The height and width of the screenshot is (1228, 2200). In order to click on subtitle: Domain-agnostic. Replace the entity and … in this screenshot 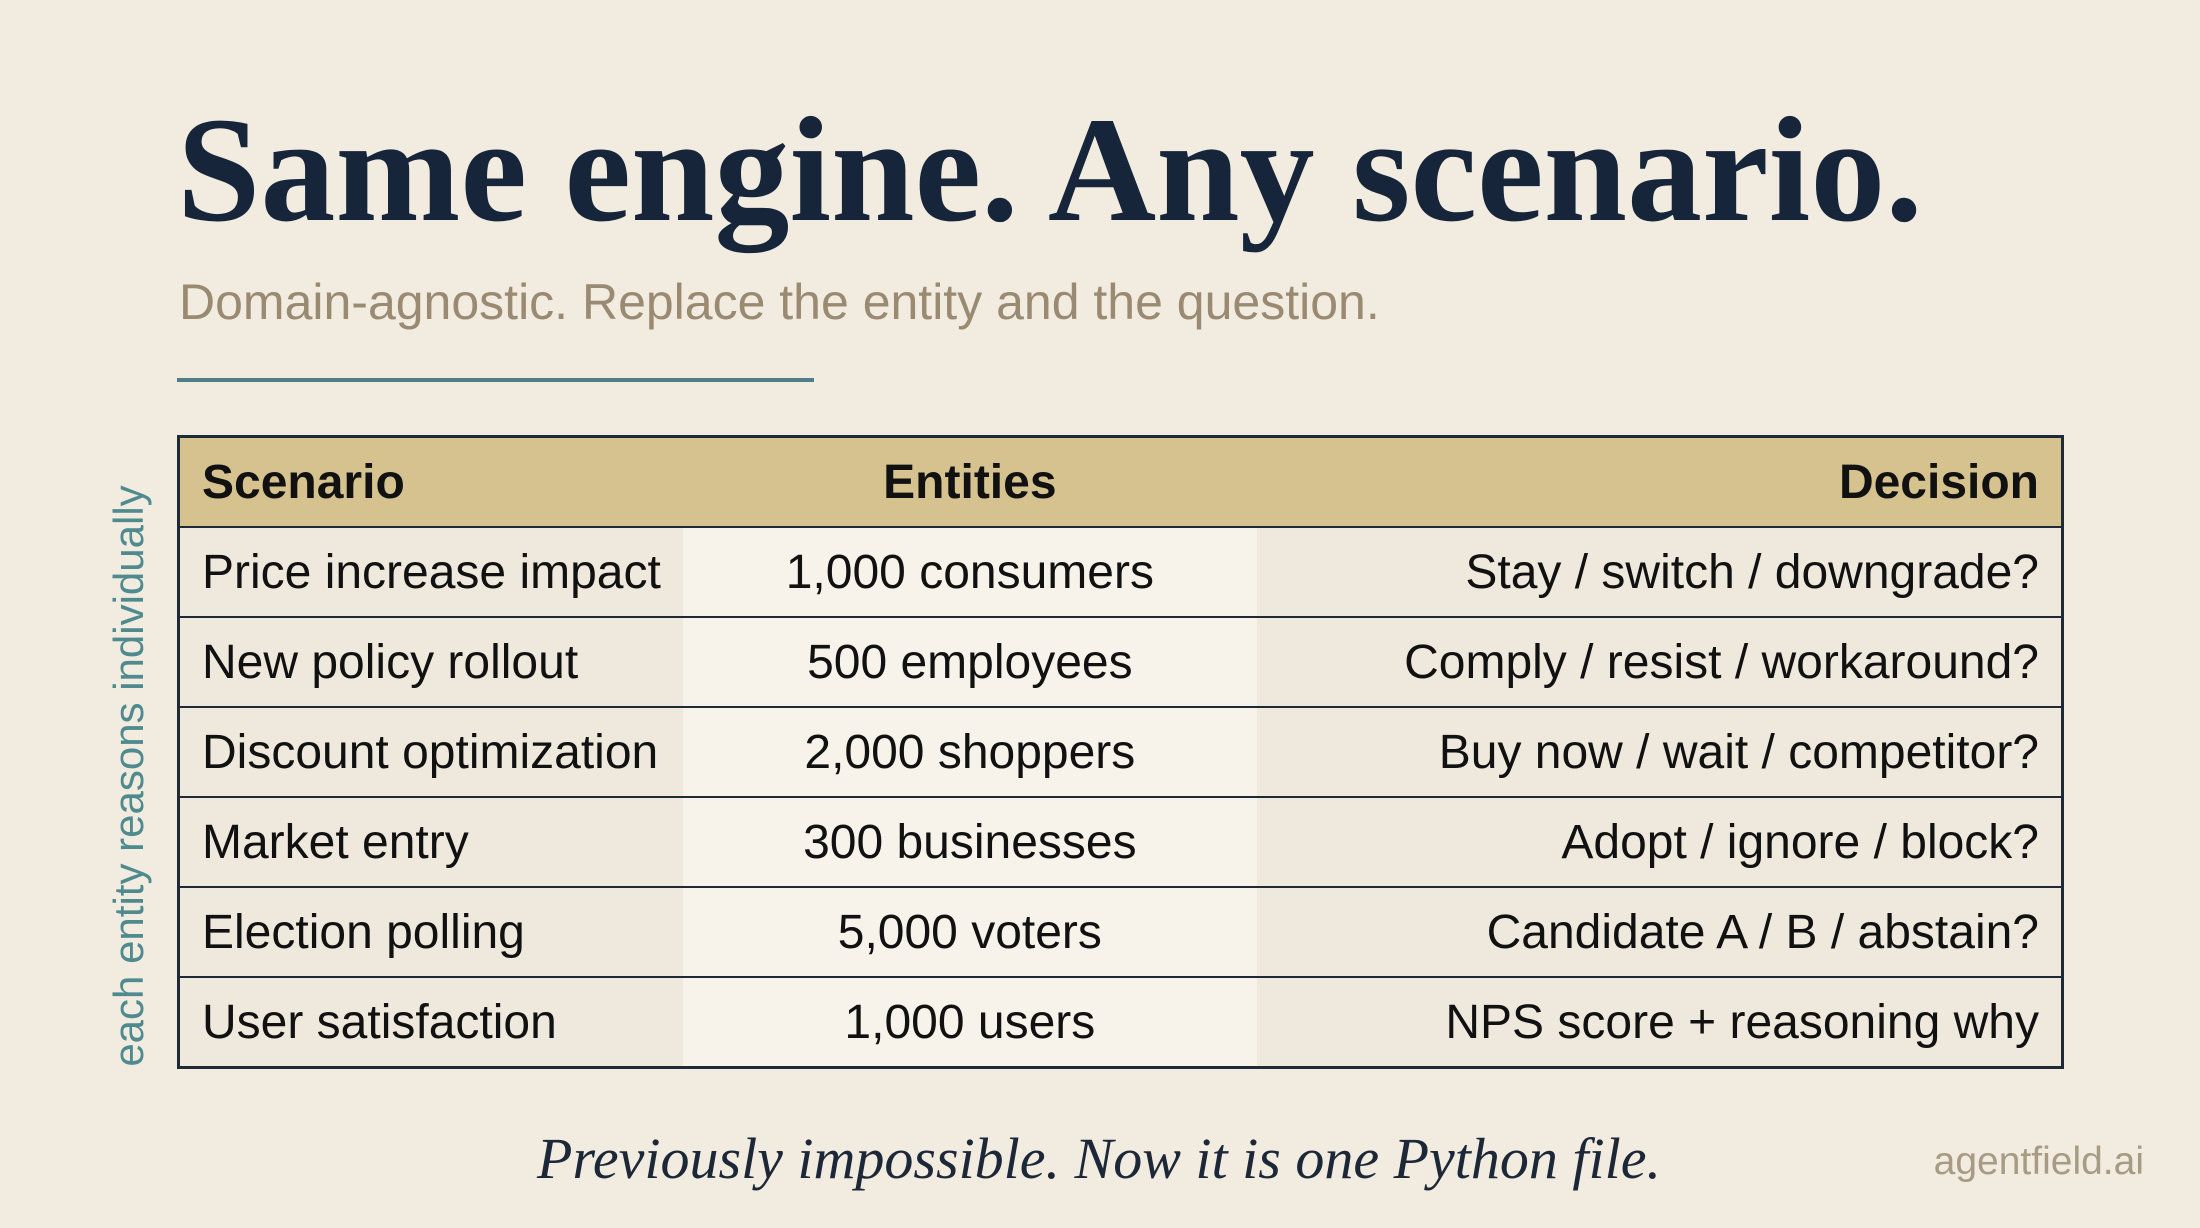, I will do `click(779, 302)`.